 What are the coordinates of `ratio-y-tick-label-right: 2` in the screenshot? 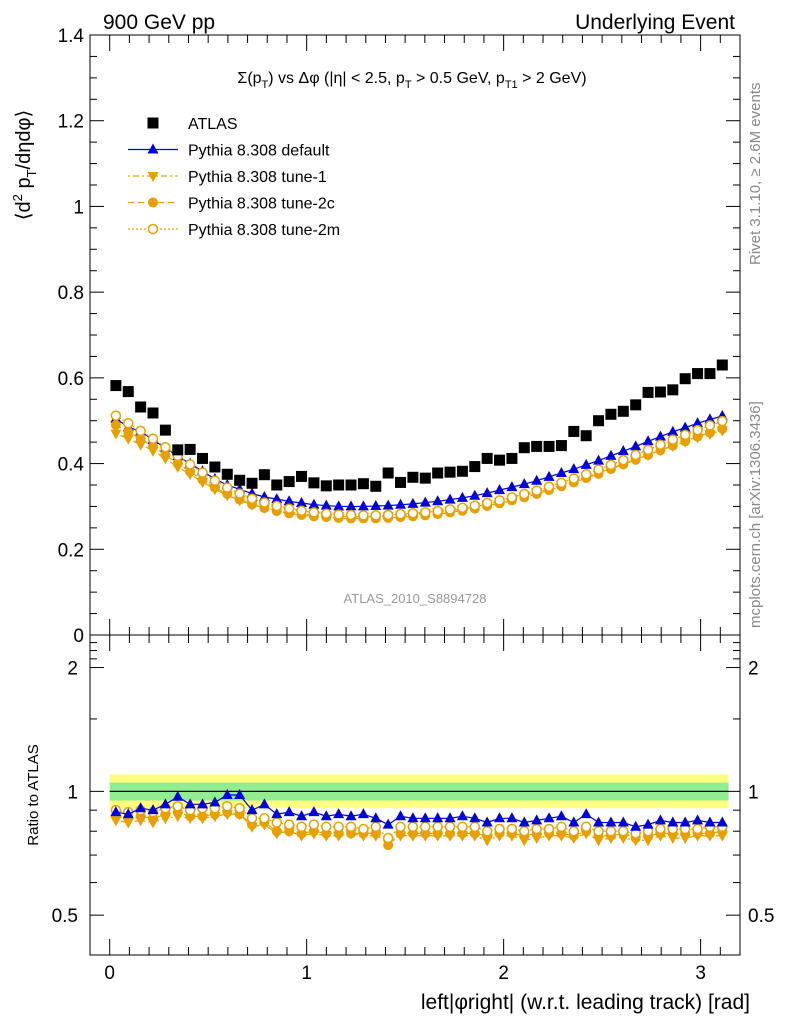 It's located at (753, 669).